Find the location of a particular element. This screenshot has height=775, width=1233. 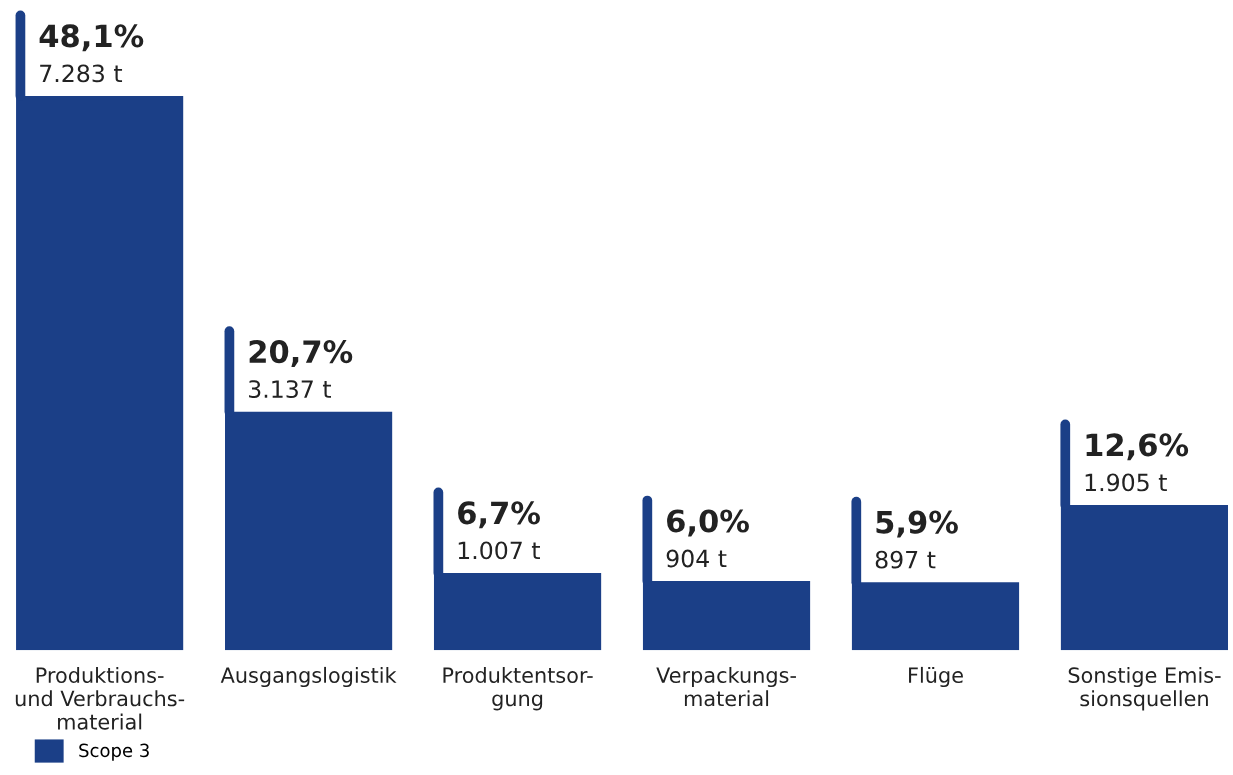

x-tick-label: Ausgangslogistik is located at coordinates (308, 677).